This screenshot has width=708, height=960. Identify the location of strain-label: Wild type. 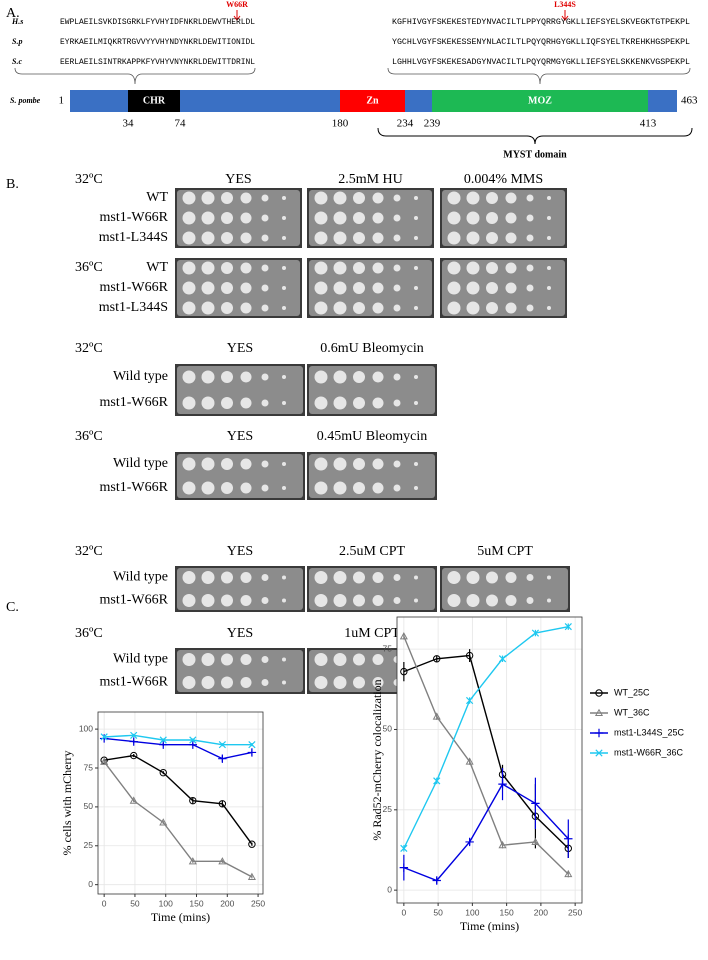
(140, 376).